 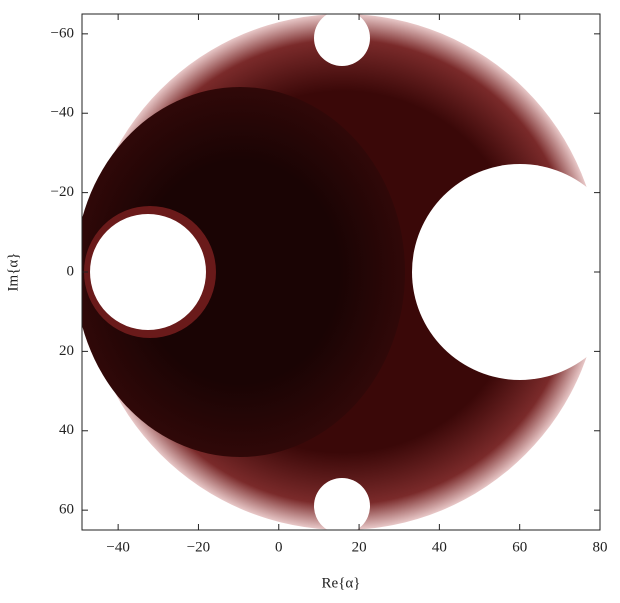 What do you see at coordinates (198, 547) in the screenshot?
I see `x-tick-label: −20` at bounding box center [198, 547].